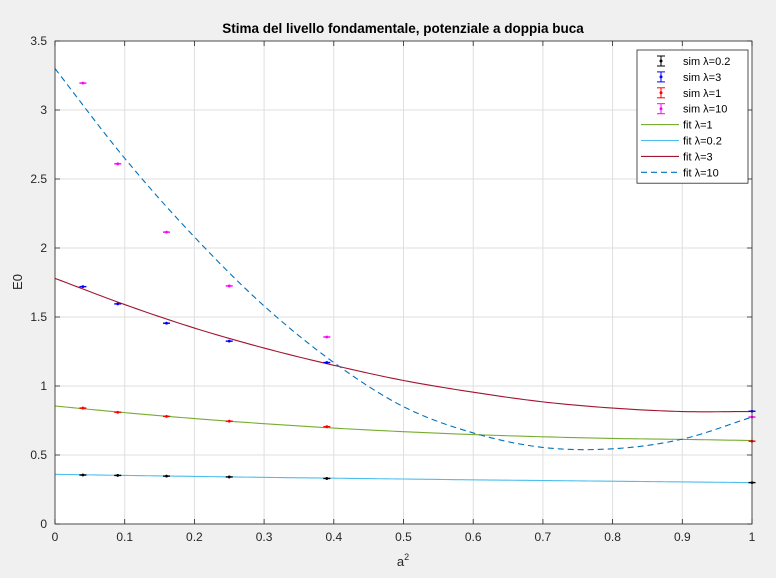 Image resolution: width=776 pixels, height=578 pixels. I want to click on x-tick-label: 1, so click(752, 537).